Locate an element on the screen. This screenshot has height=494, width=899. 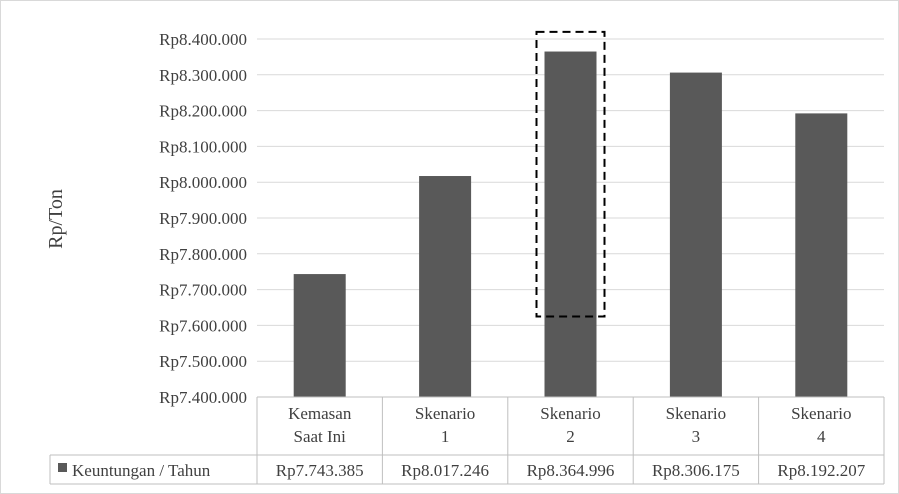
data-label: Rp8.017.246 is located at coordinates (445, 470).